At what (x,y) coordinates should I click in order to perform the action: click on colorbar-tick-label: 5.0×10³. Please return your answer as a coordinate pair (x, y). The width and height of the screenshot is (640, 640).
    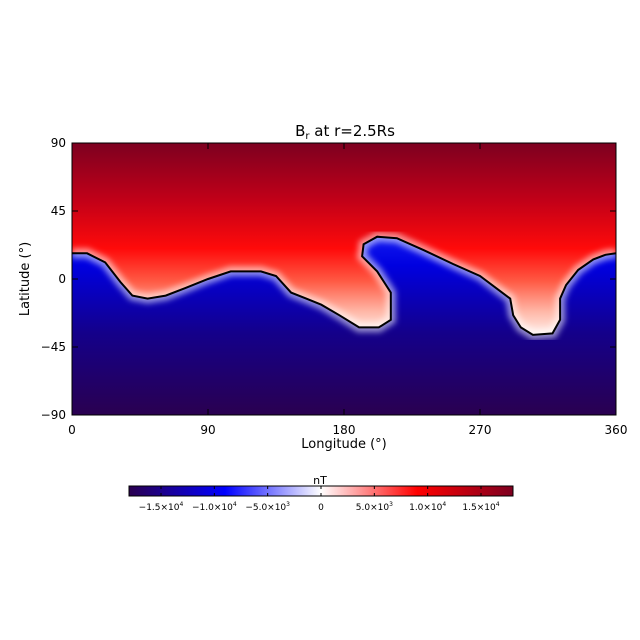
    Looking at the image, I should click on (374, 507).